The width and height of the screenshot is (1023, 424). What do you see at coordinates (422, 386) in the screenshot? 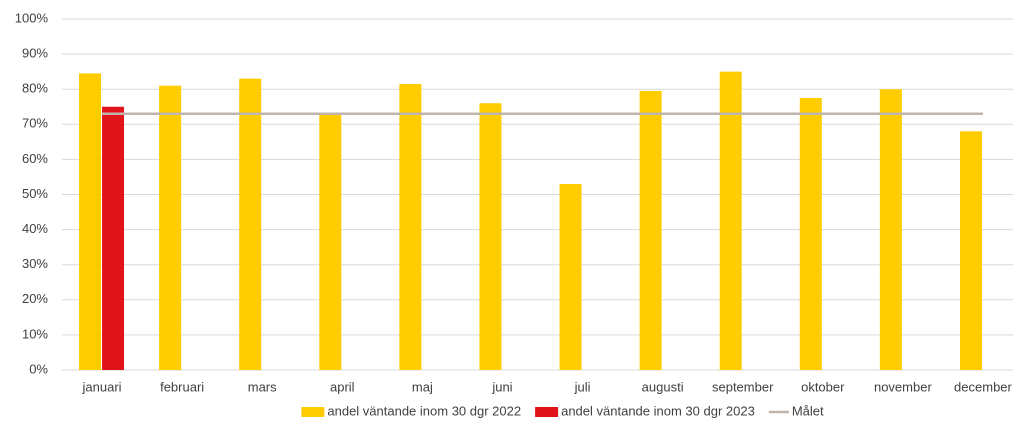
I see `x-tick-label: maj` at bounding box center [422, 386].